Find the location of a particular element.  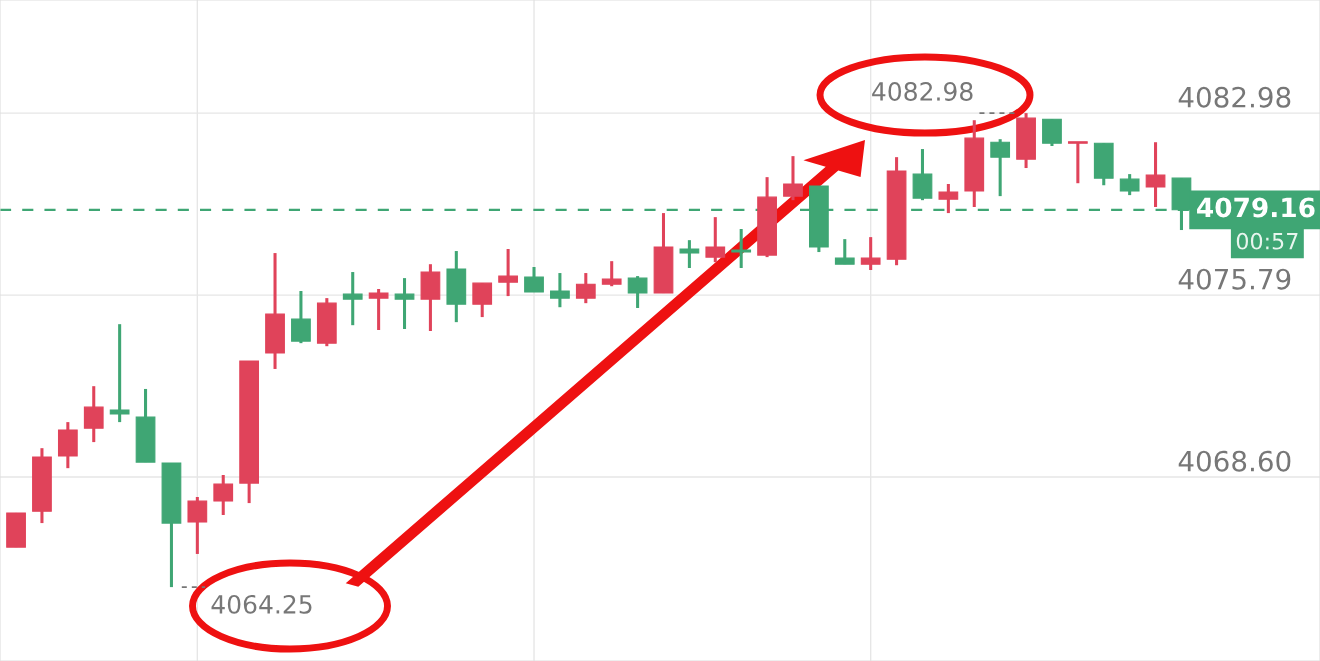

y-tick-label: 4082.98 is located at coordinates (1234, 97).